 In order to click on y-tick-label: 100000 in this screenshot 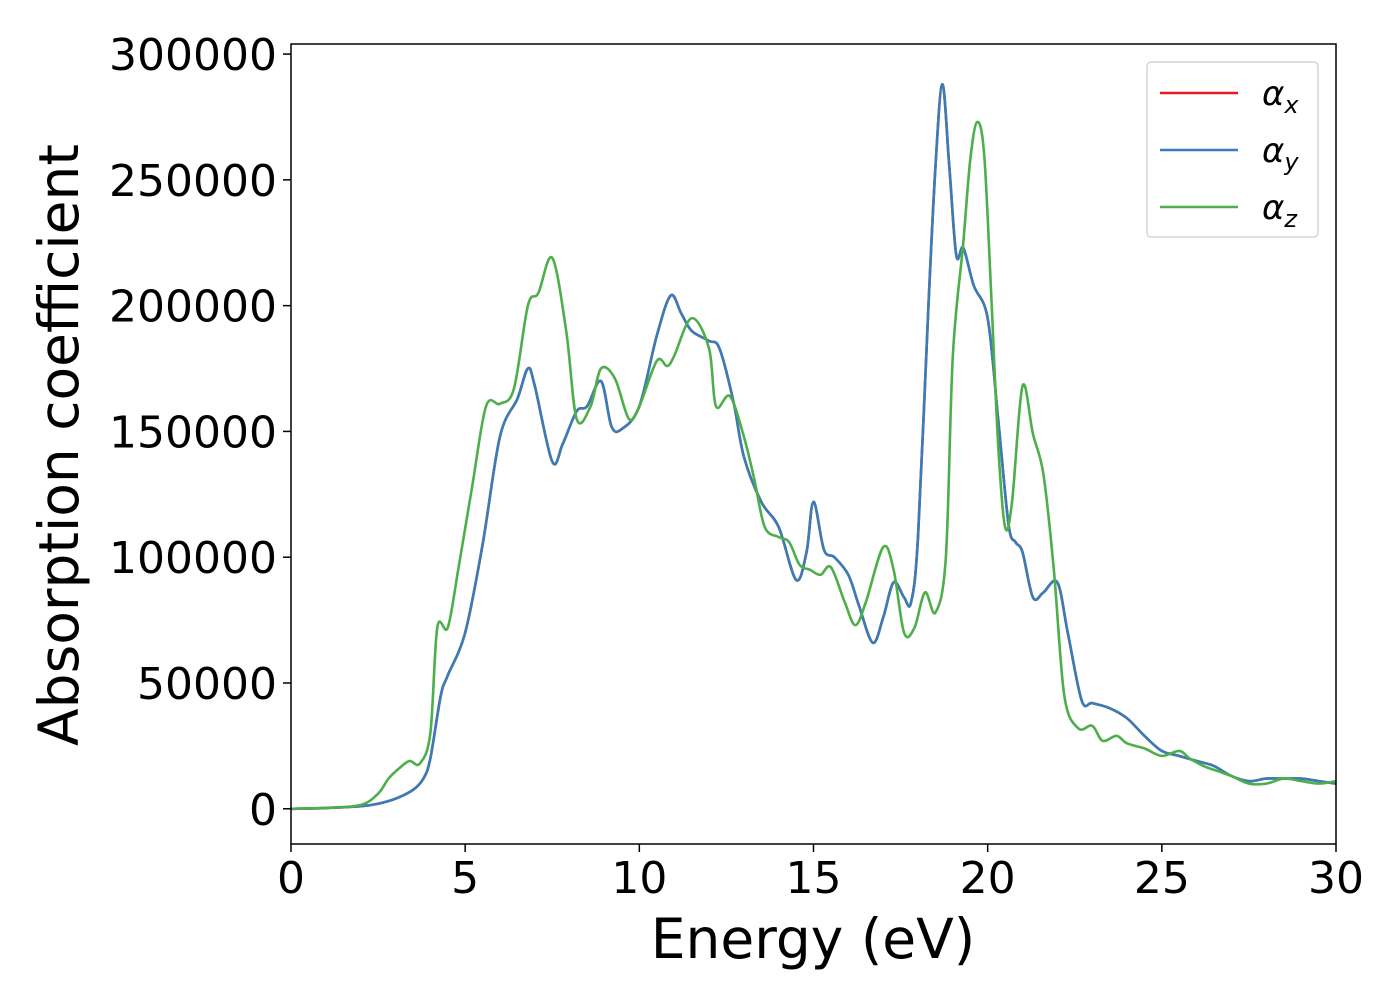, I will do `click(193, 558)`.